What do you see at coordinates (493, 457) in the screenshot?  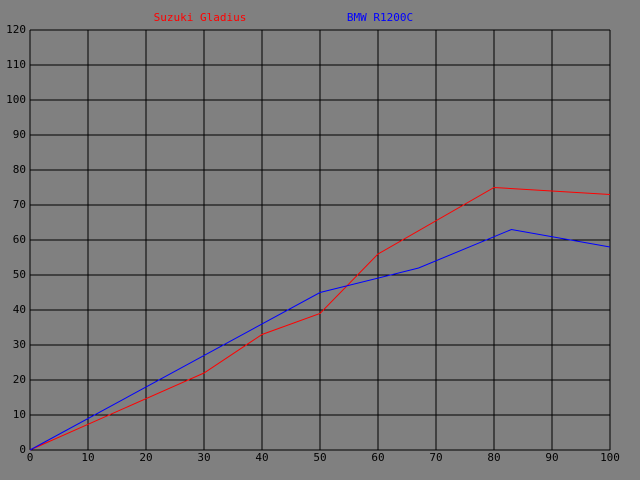 I see `x-tick-label: 80` at bounding box center [493, 457].